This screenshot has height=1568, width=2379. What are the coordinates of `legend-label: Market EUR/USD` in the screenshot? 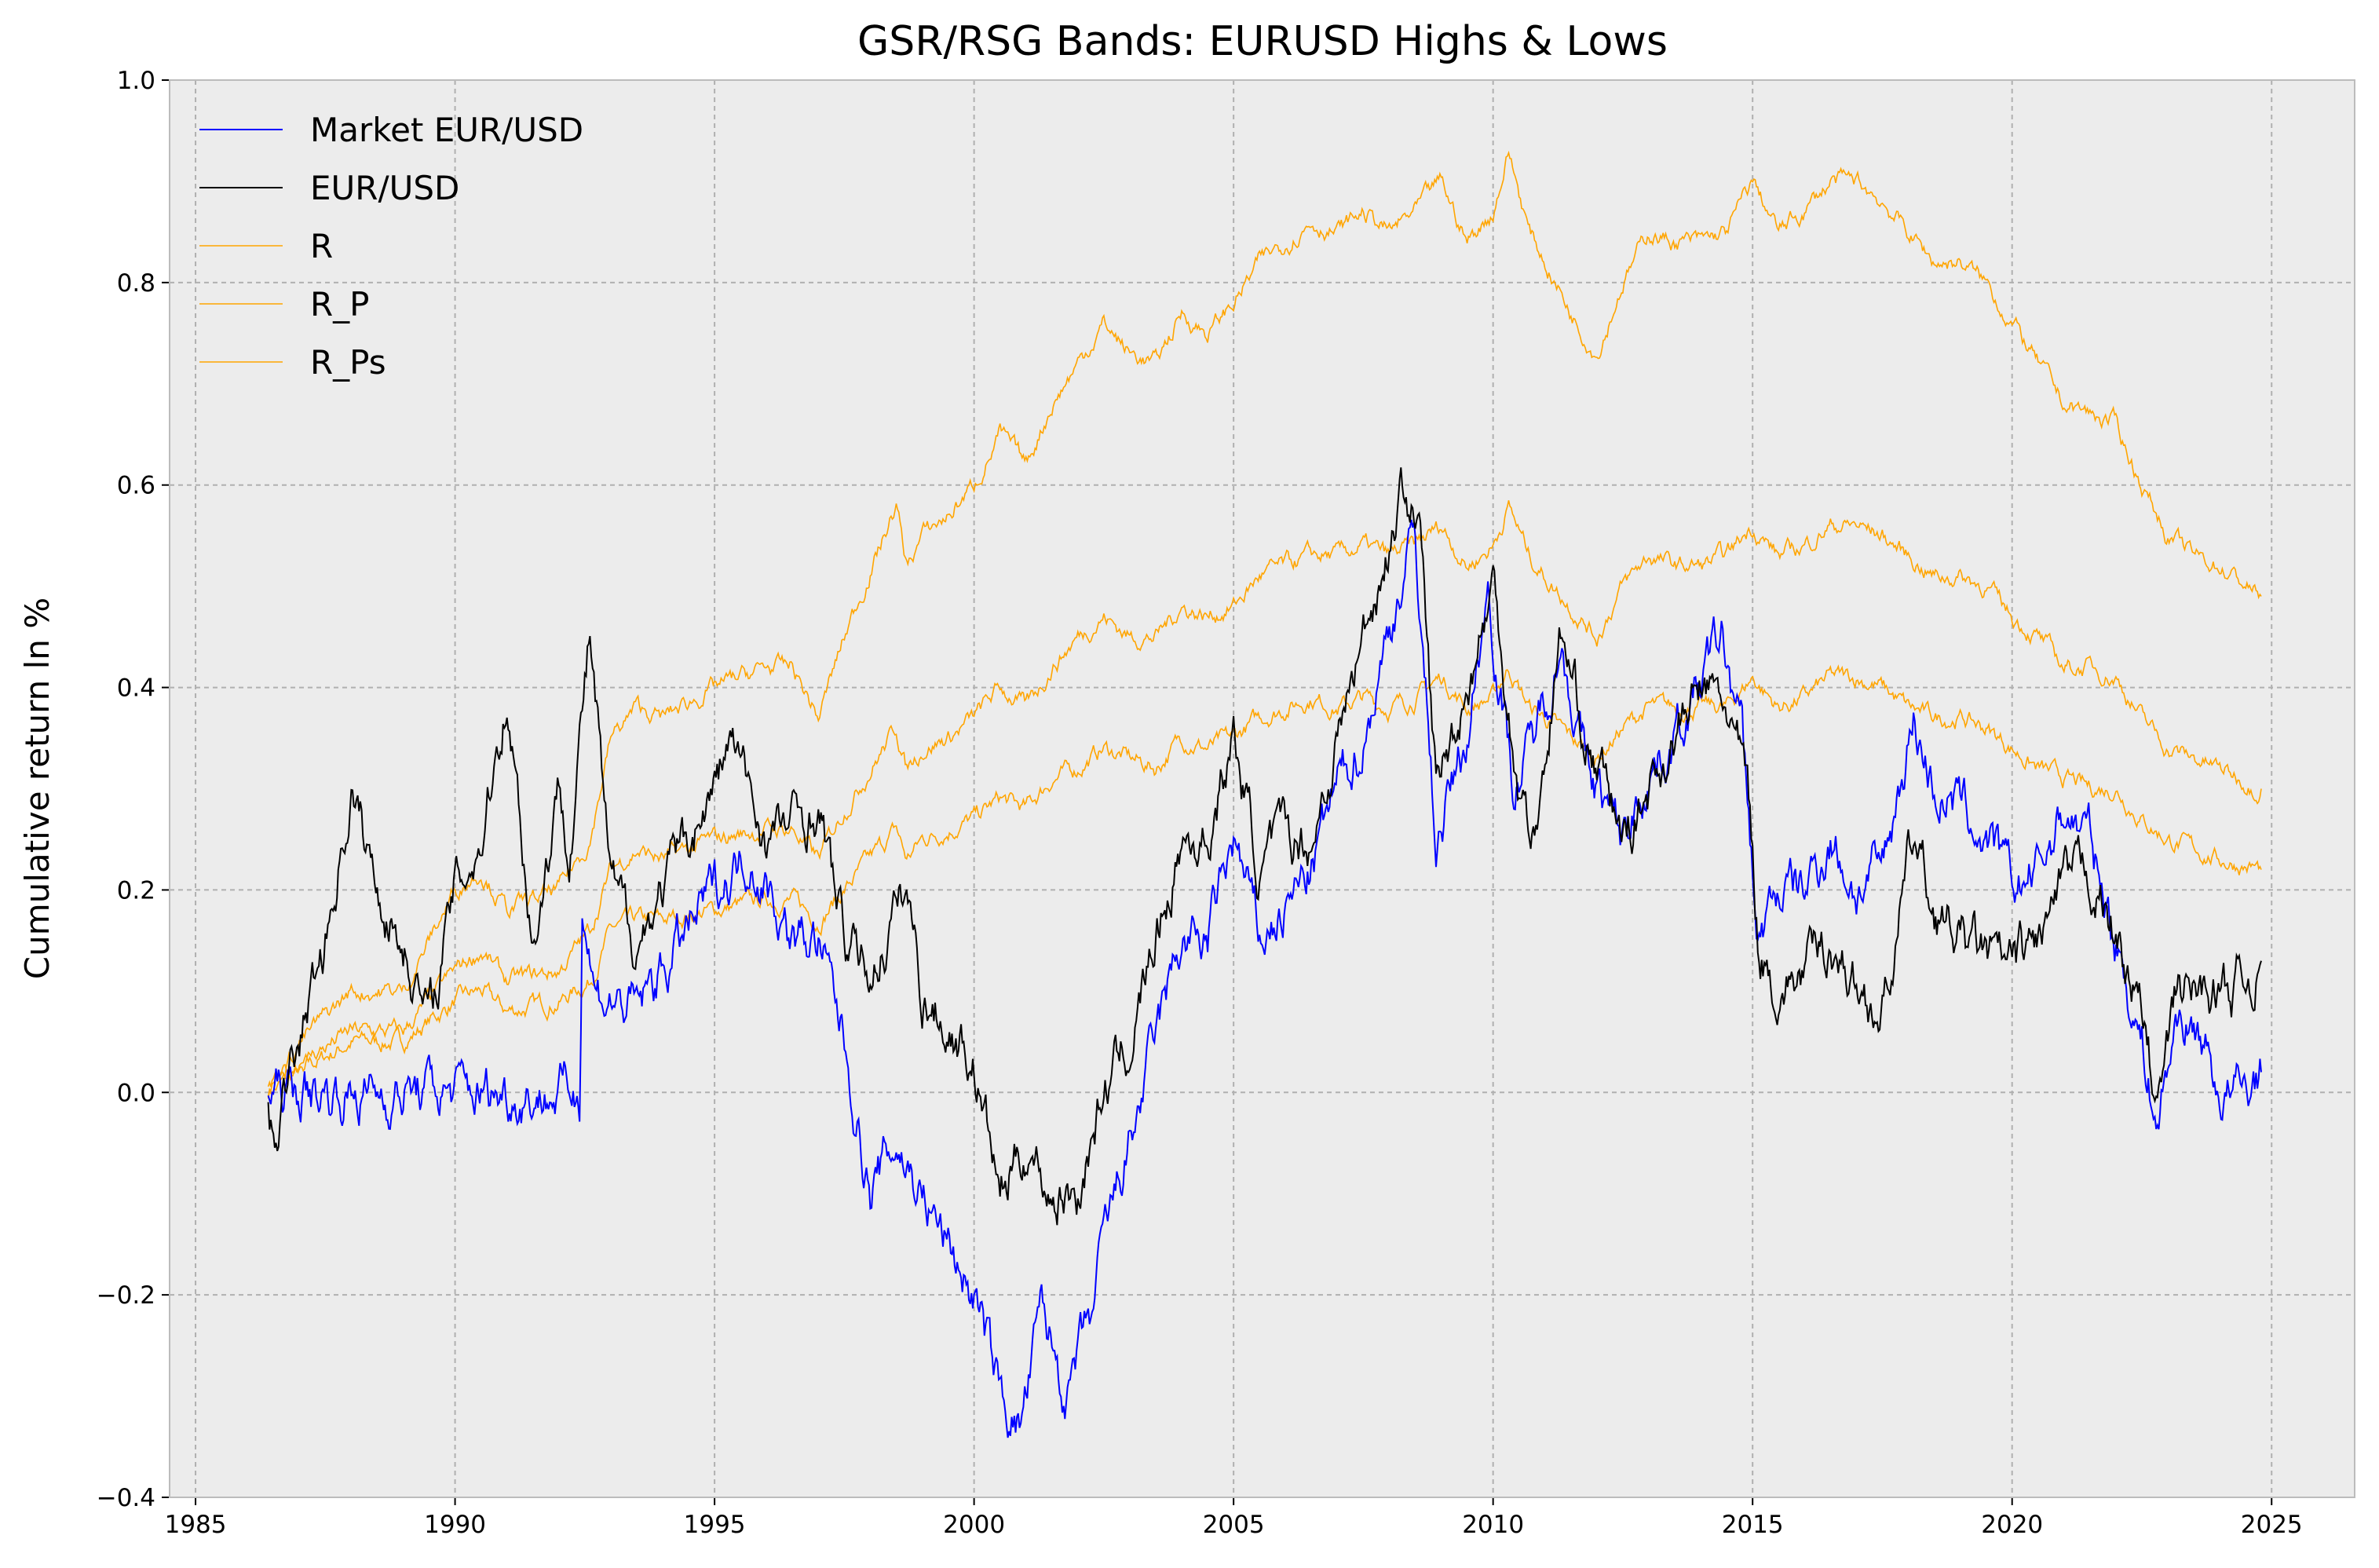 It's located at (446, 130).